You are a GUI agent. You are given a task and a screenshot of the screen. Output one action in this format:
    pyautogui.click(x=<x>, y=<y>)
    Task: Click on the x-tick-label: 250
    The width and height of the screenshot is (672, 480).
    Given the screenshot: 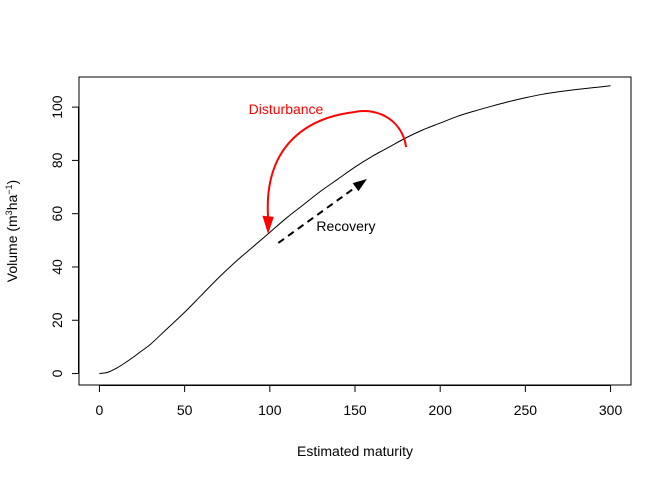 What is the action you would take?
    pyautogui.click(x=526, y=410)
    